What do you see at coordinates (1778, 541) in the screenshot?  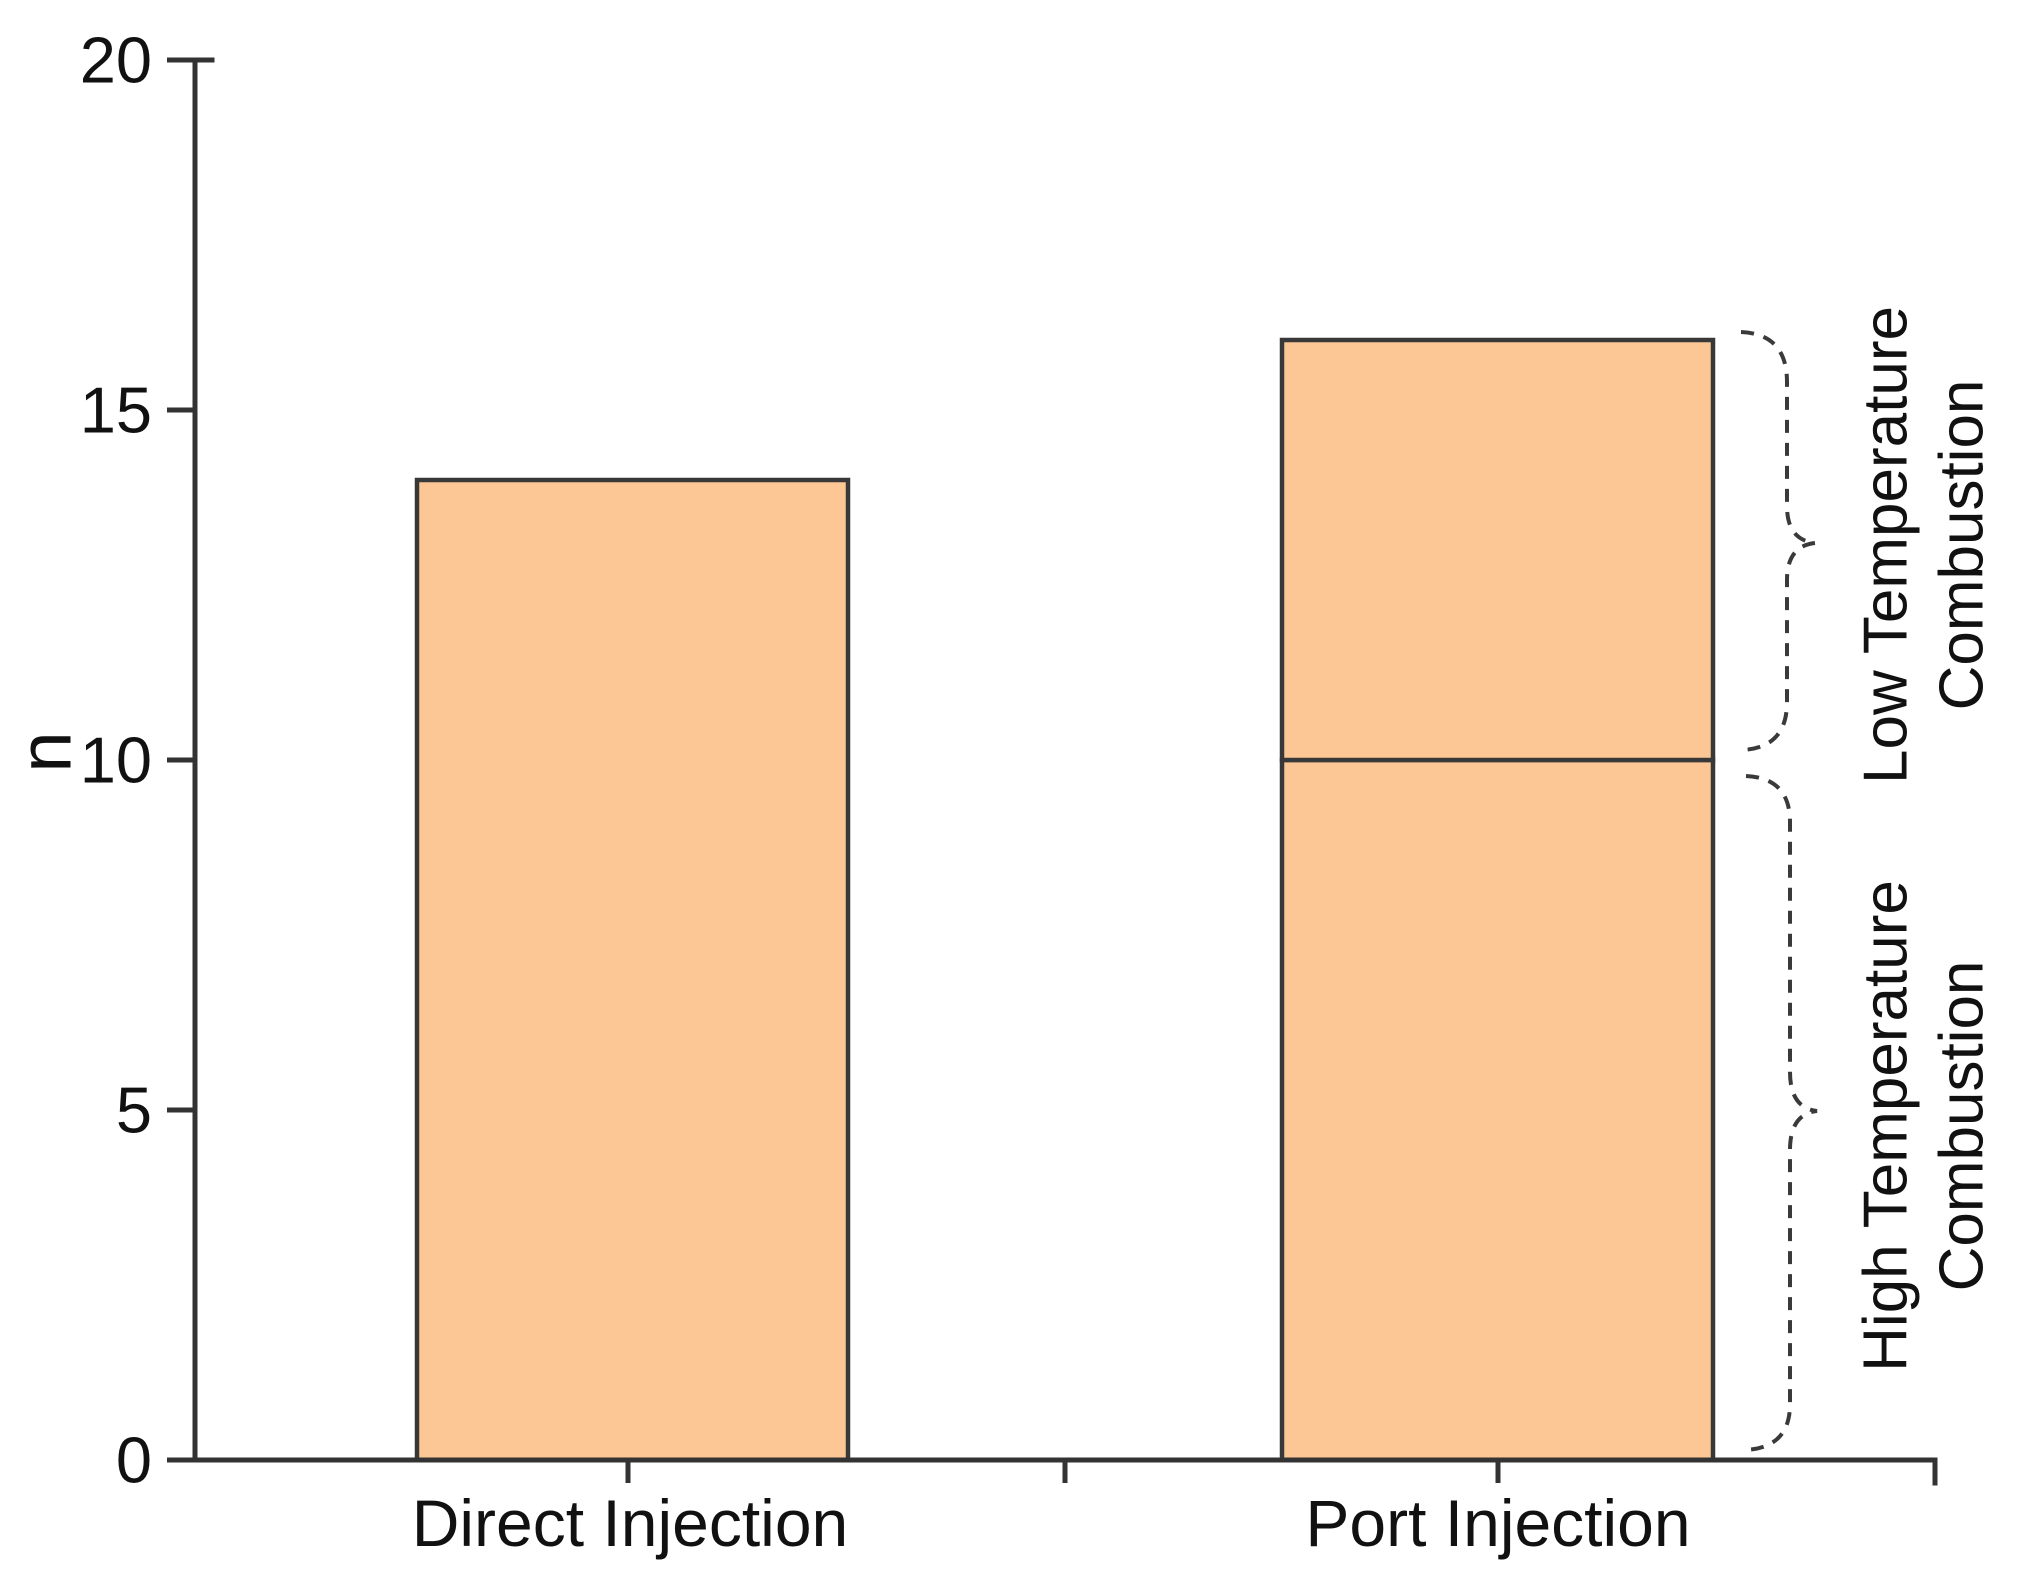 I see `brace-low-temperature-combustion` at bounding box center [1778, 541].